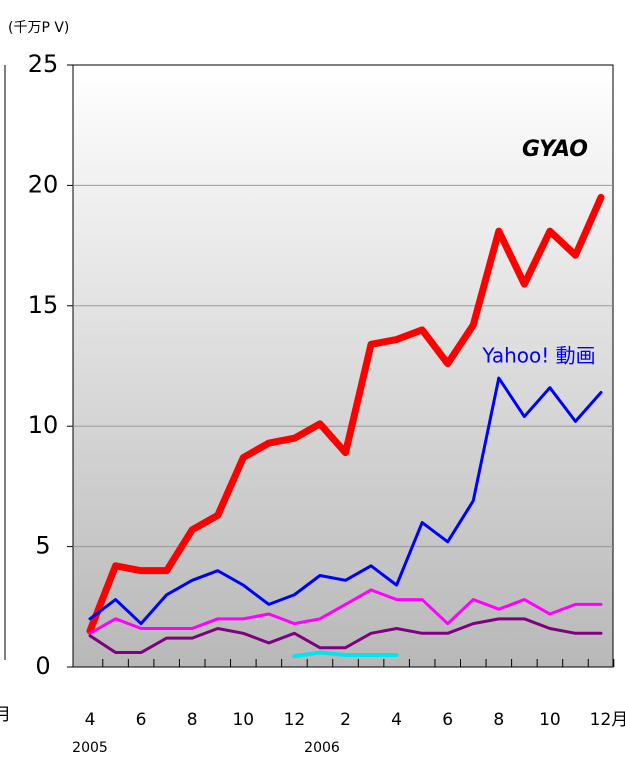 The image size is (625, 757). I want to click on series-label: GYAO, so click(555, 149).